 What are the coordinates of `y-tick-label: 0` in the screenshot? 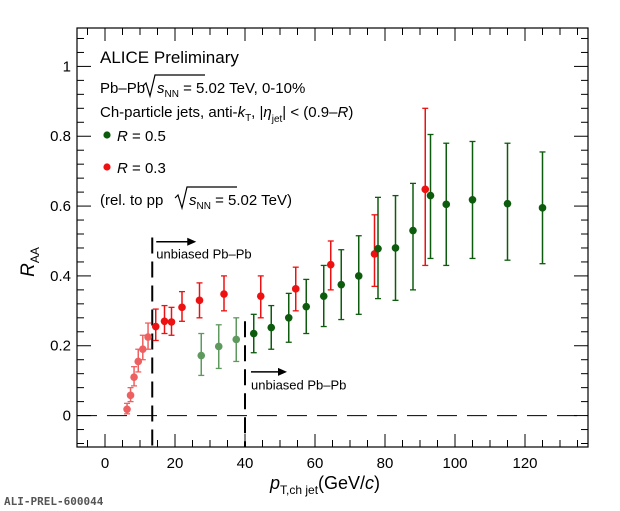 It's located at (67, 416).